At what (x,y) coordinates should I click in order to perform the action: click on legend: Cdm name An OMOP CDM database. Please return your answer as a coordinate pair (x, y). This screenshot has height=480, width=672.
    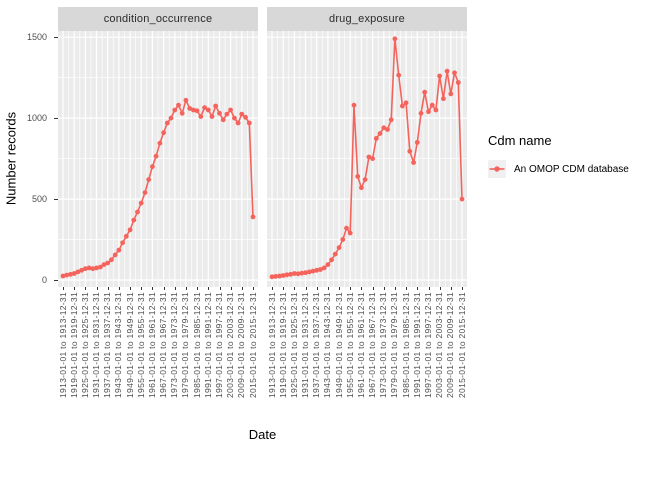
    Looking at the image, I should click on (558, 155).